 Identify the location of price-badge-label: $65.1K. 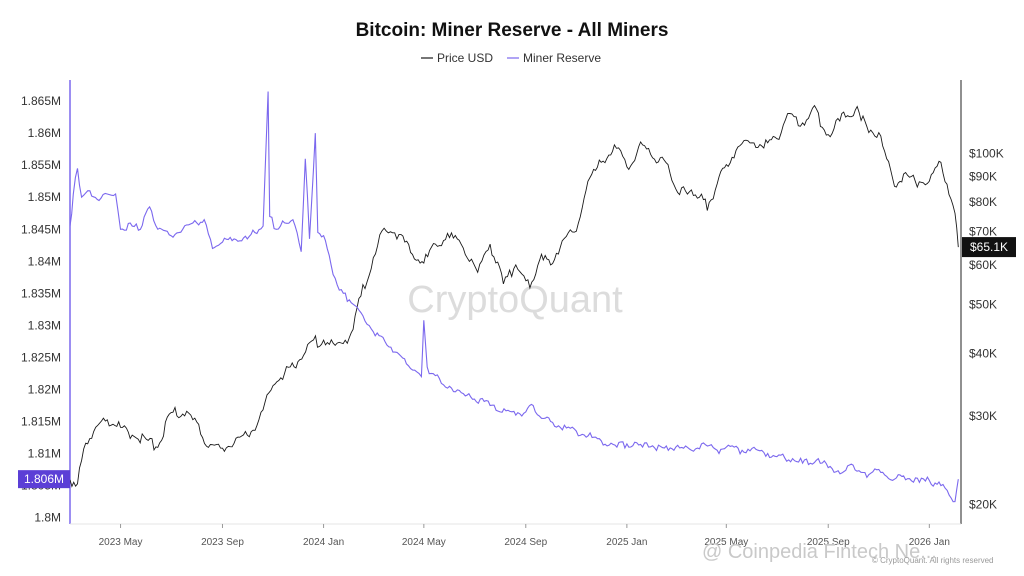
(989, 247).